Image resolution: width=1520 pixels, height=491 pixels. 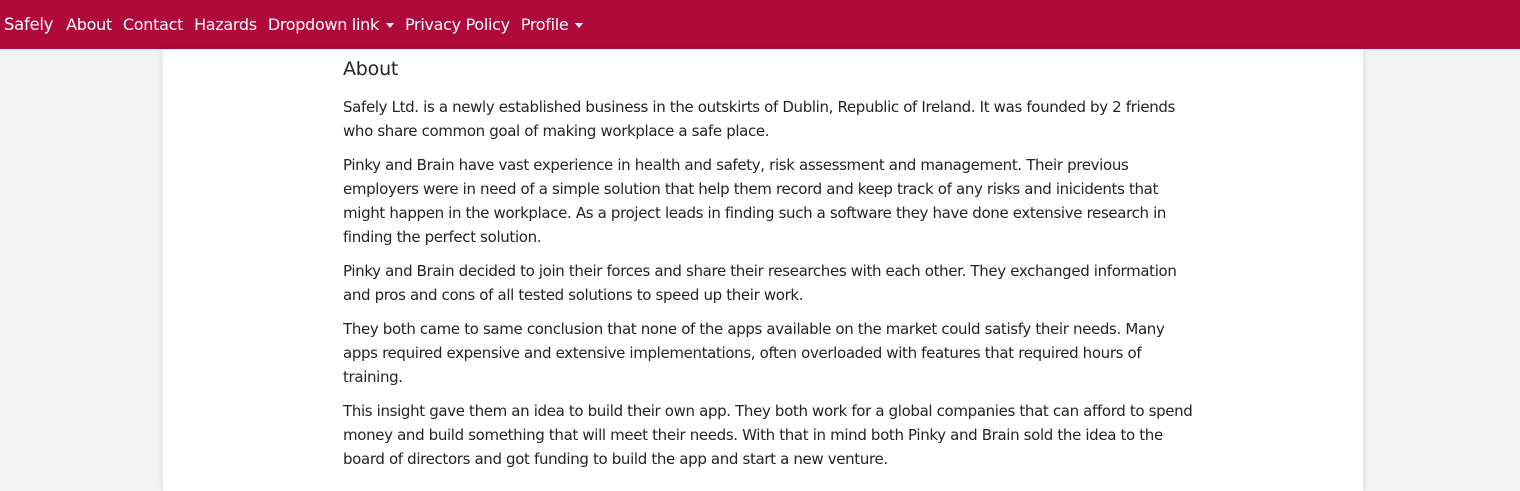 I want to click on nav-link-privacy-policy: Privacy Policy, so click(x=457, y=24).